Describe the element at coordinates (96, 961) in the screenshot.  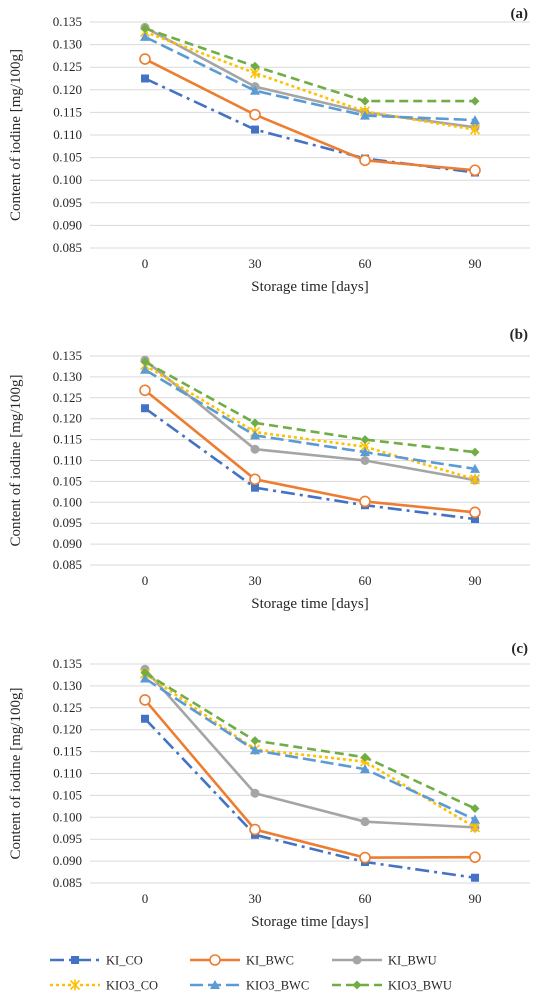
I see `legend-item-KI_CO: KI_CO` at that location.